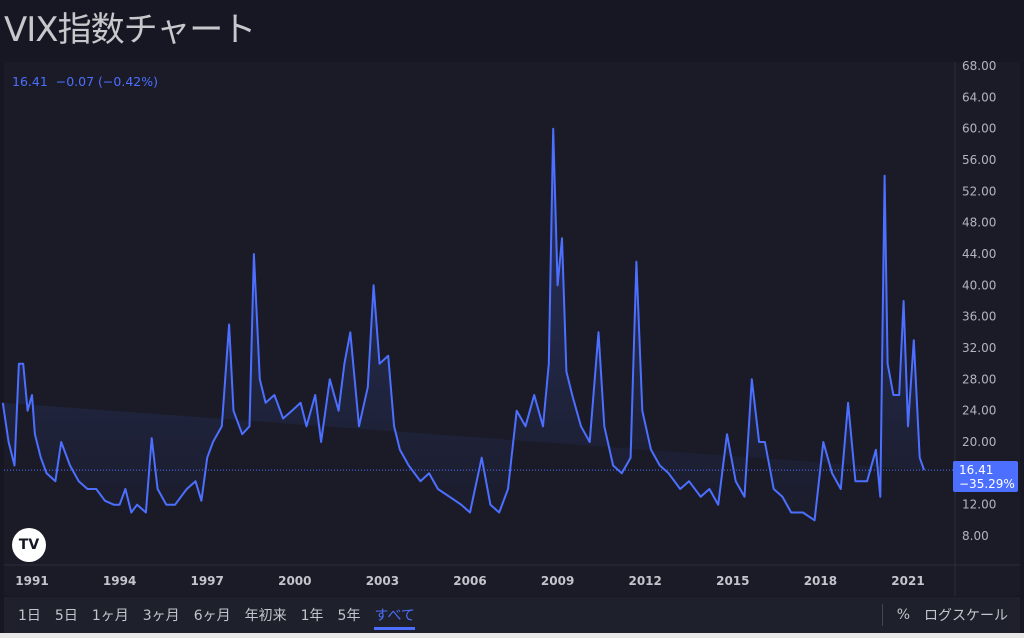 The width and height of the screenshot is (1024, 638). I want to click on x-tick-label: 2012, so click(644, 581).